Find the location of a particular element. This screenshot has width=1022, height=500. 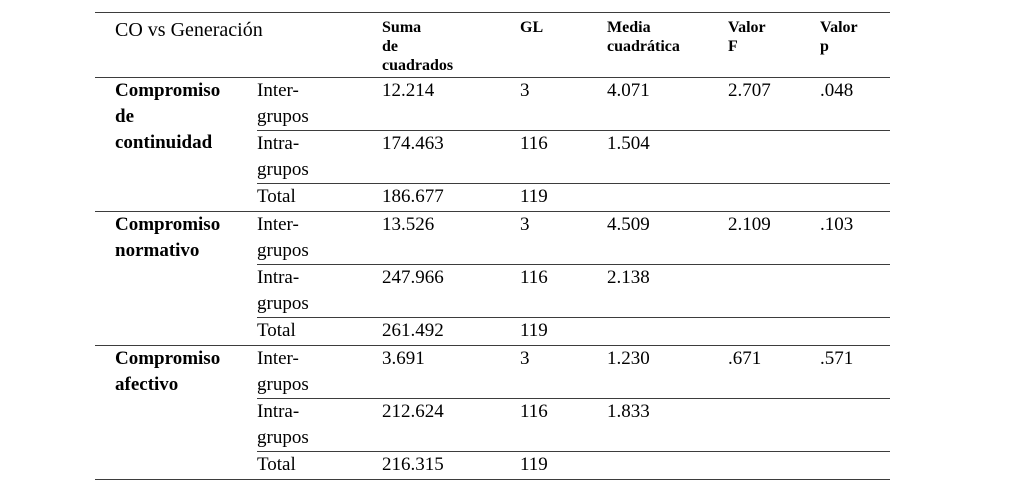

group-name-normativo: Compromiso normativo is located at coordinates (176, 278).